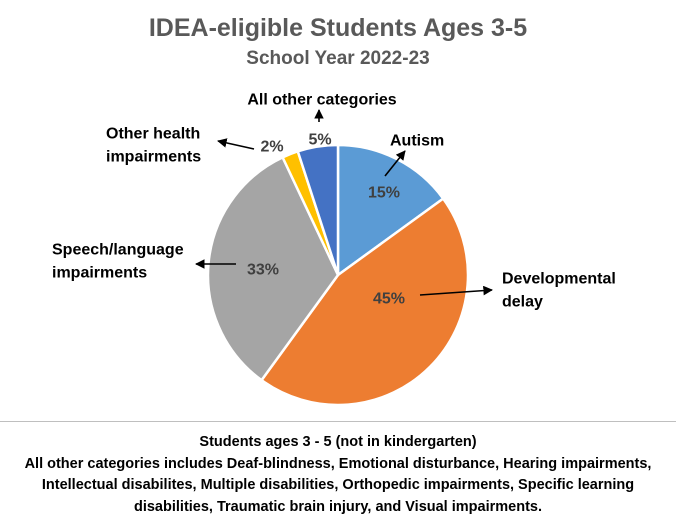  What do you see at coordinates (319, 140) in the screenshot?
I see `percent-label-all-other-categories: 5%` at bounding box center [319, 140].